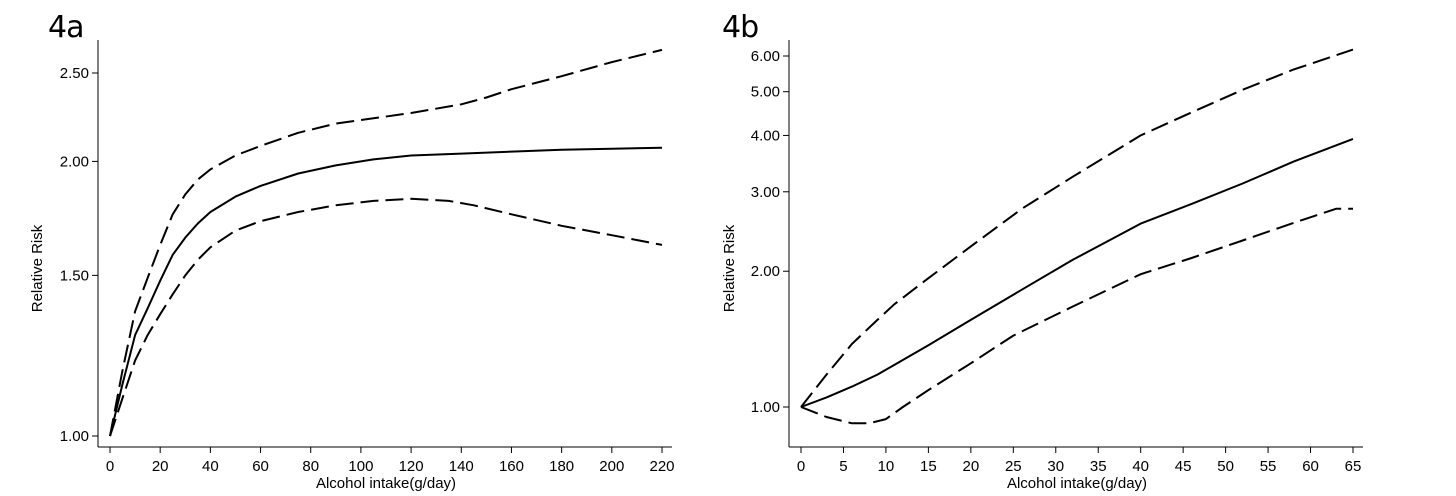 This screenshot has height=496, width=1456. What do you see at coordinates (740, 27) in the screenshot?
I see `panel-label-4b: 4b` at bounding box center [740, 27].